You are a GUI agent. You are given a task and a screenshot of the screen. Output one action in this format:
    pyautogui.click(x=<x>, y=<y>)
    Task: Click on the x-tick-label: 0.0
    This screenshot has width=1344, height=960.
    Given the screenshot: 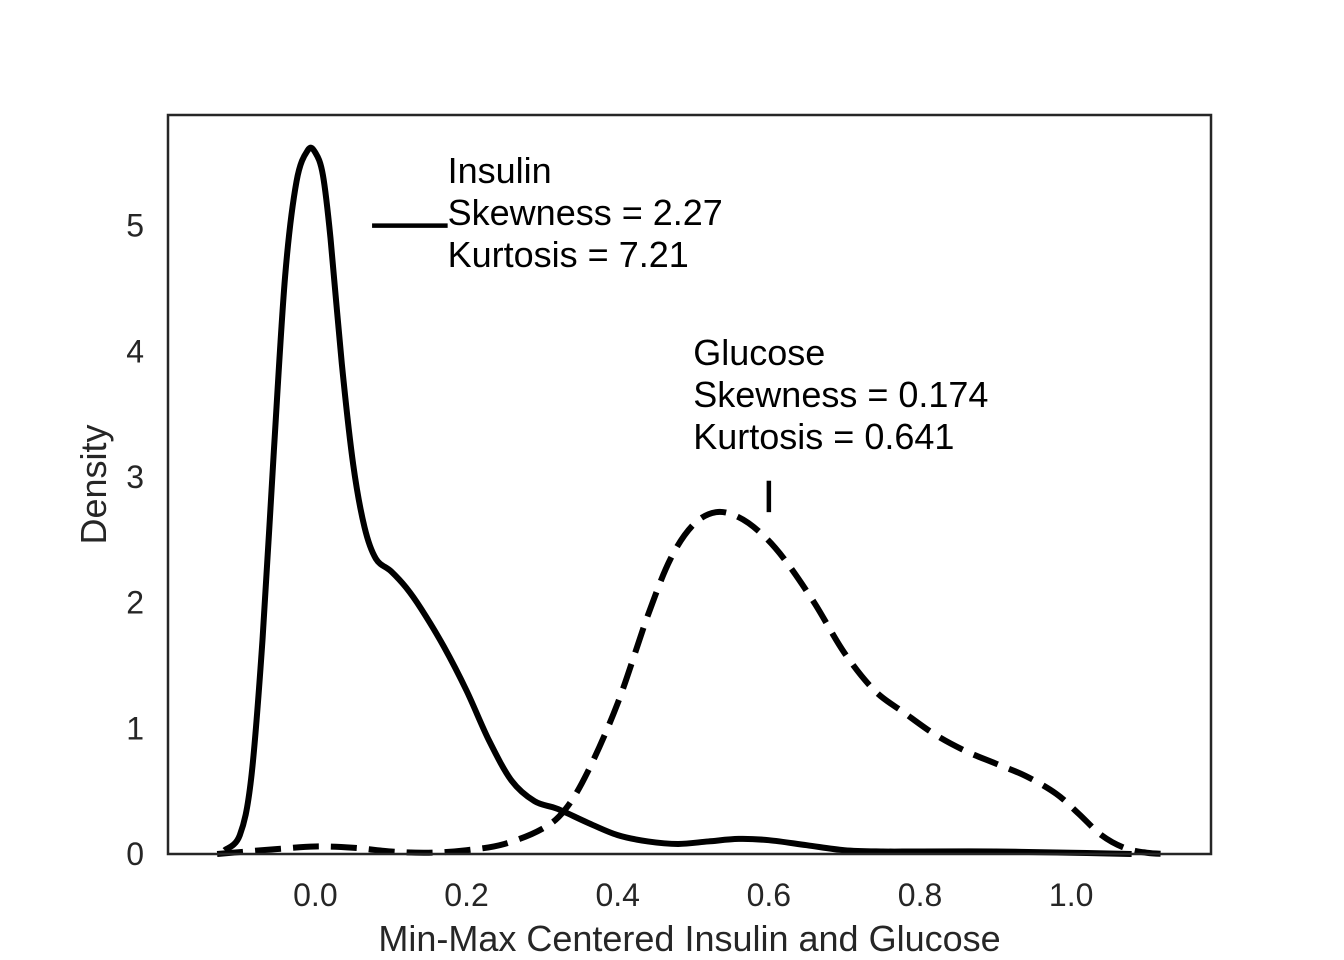 What is the action you would take?
    pyautogui.click(x=315, y=895)
    